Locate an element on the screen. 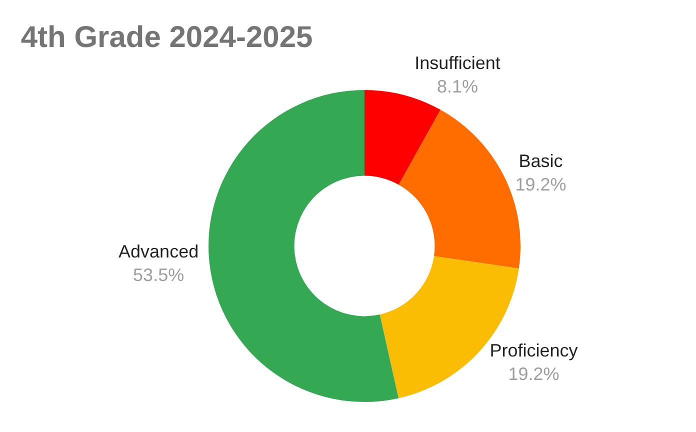 The height and width of the screenshot is (432, 696). slice-label: Insufficient is located at coordinates (457, 63).